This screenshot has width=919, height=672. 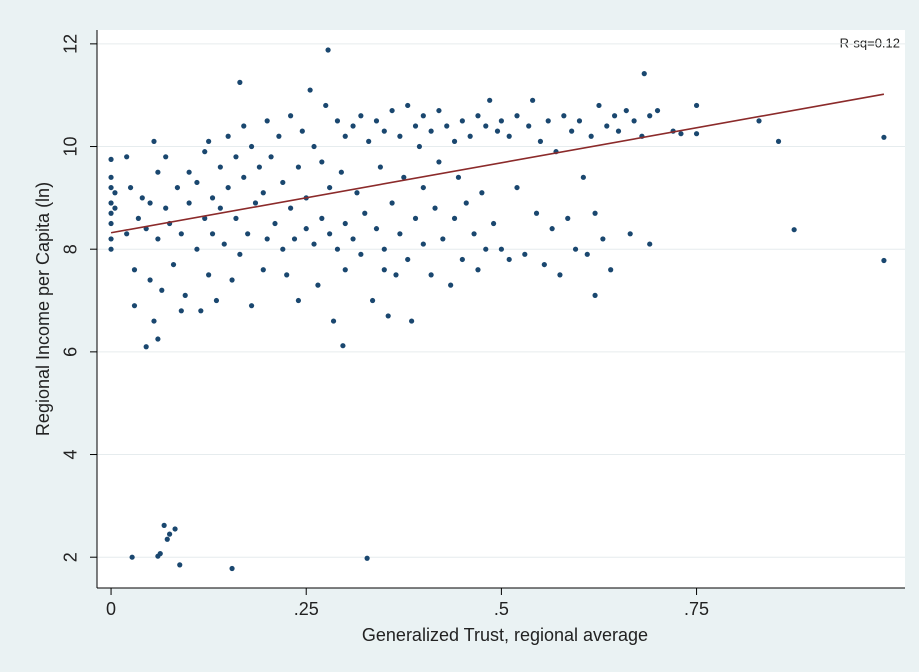 What do you see at coordinates (501, 609) in the screenshot?
I see `x-tick-label: .5` at bounding box center [501, 609].